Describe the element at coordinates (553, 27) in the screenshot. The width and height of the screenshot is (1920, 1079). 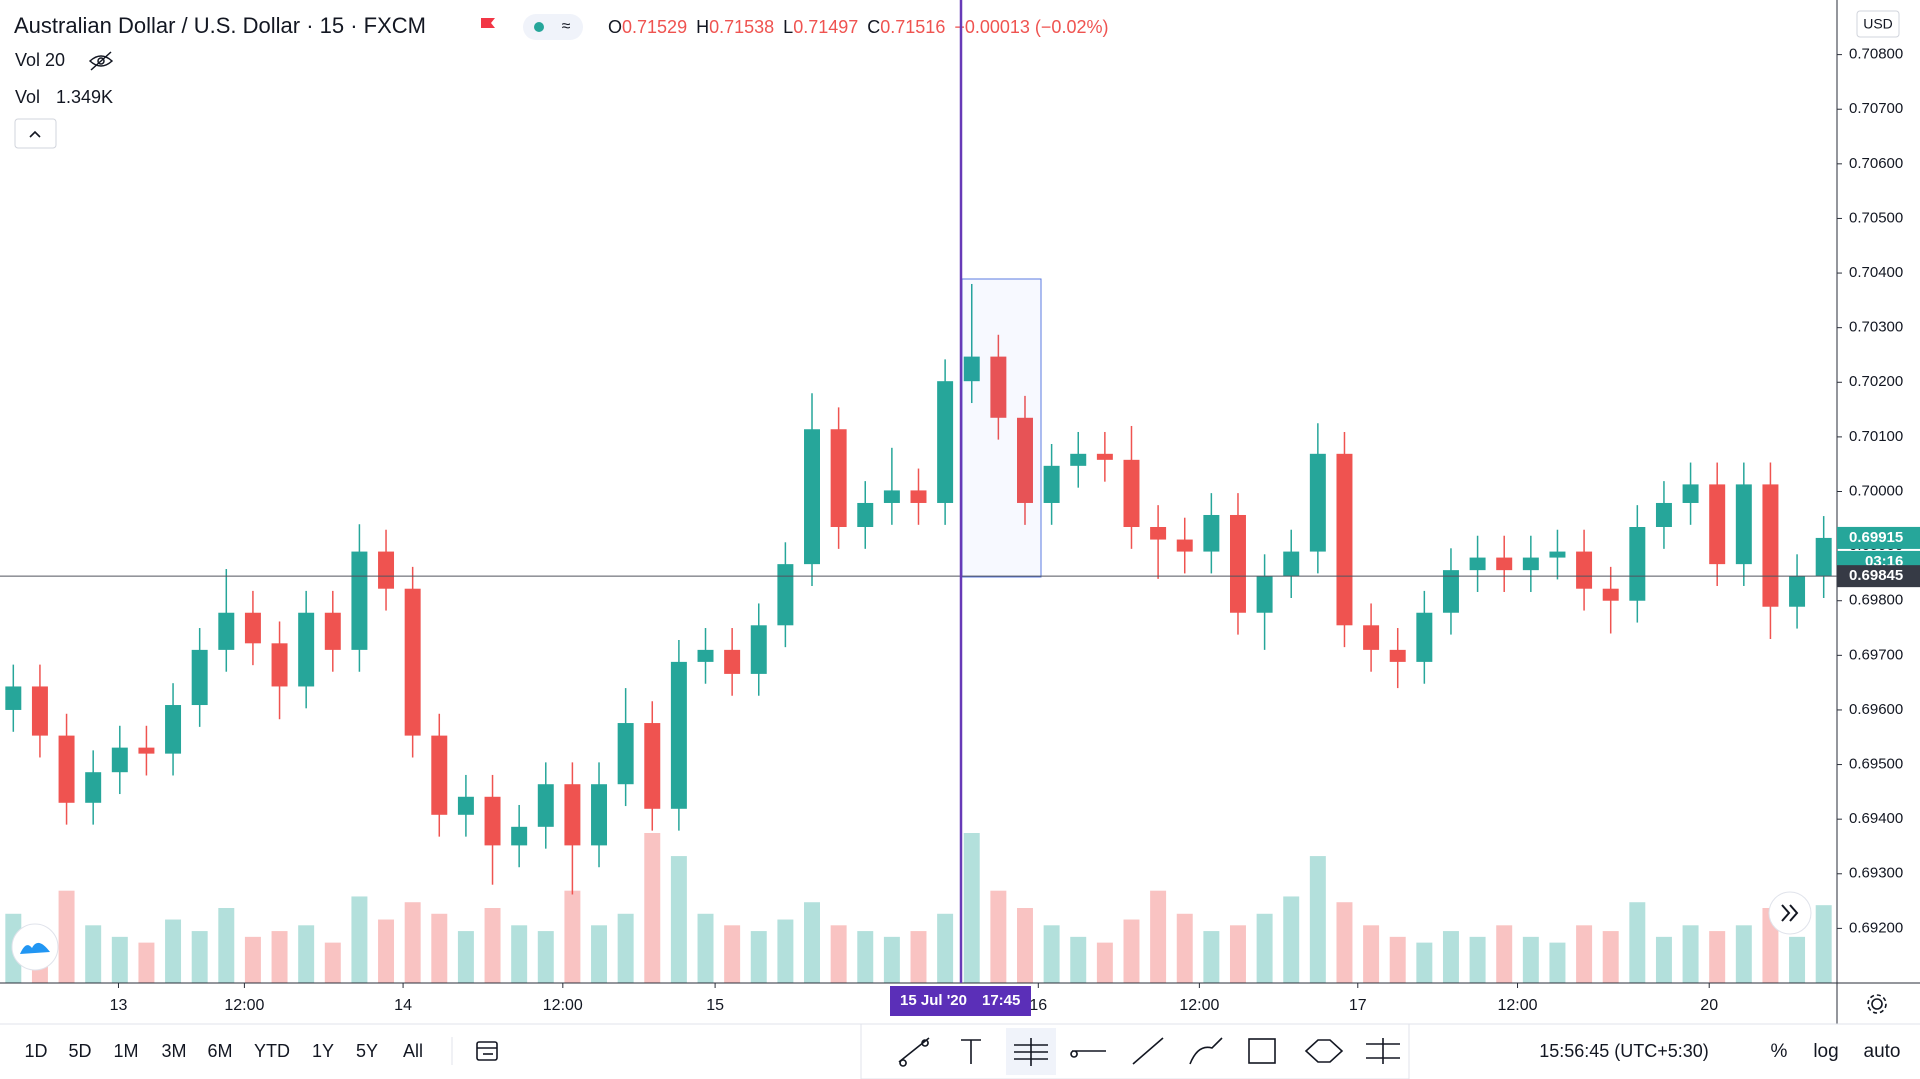
I see `status-pill` at that location.